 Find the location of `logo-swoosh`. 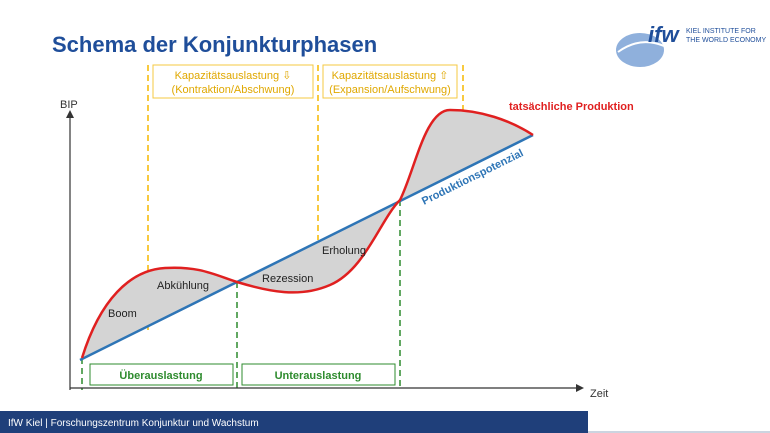

logo-swoosh is located at coordinates (641, 47).